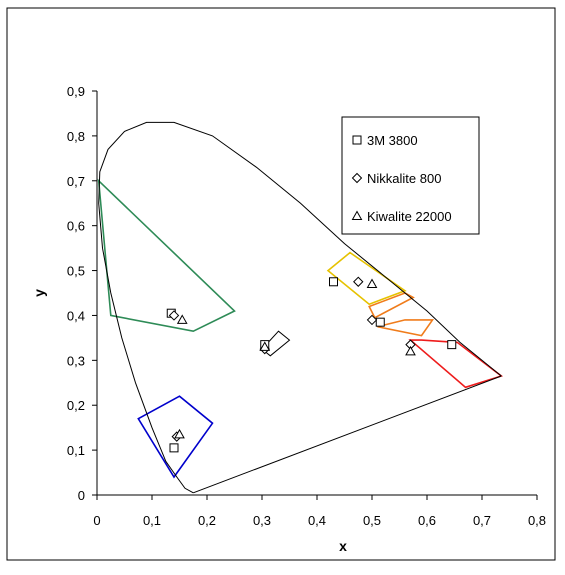  Describe the element at coordinates (409, 216) in the screenshot. I see `legend-label: Kiwalite 22000` at that location.